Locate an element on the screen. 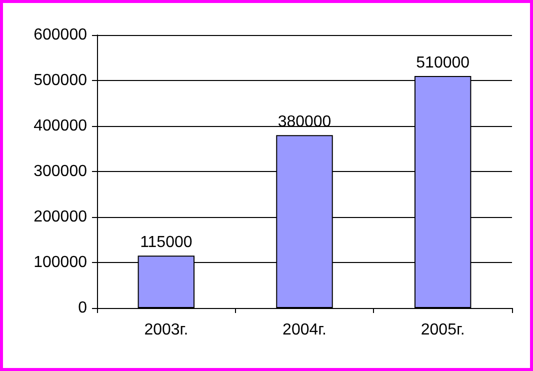 The image size is (533, 371). x-tick-label: 2005г. is located at coordinates (442, 330).